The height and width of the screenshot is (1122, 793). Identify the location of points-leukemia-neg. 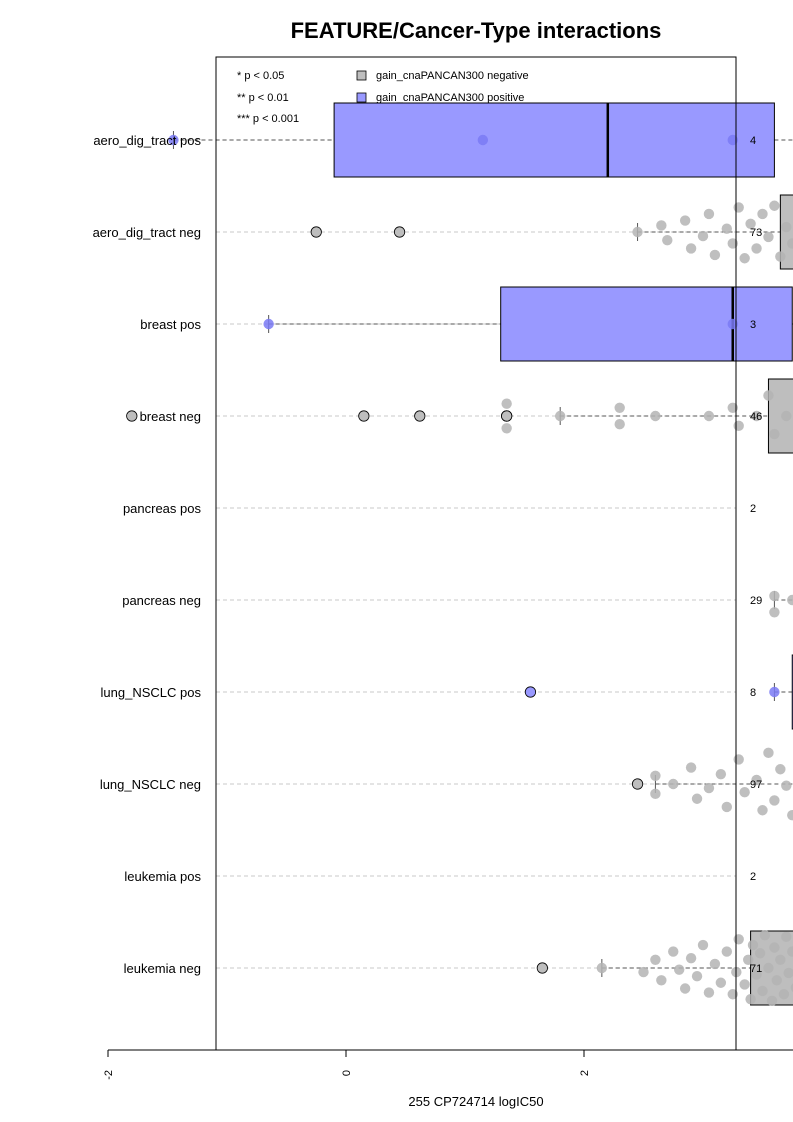
(664, 968).